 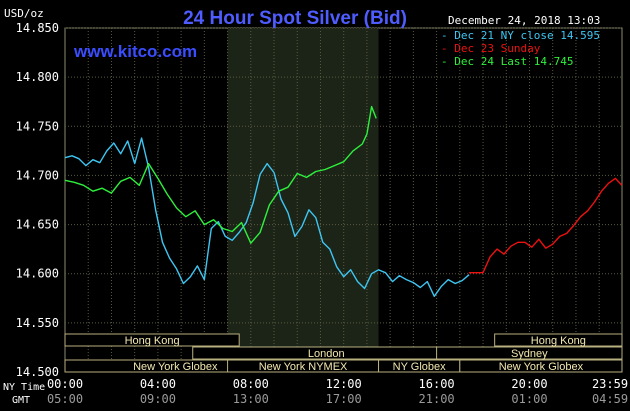 What do you see at coordinates (37, 126) in the screenshot?
I see `y-tick-label: 14.750` at bounding box center [37, 126].